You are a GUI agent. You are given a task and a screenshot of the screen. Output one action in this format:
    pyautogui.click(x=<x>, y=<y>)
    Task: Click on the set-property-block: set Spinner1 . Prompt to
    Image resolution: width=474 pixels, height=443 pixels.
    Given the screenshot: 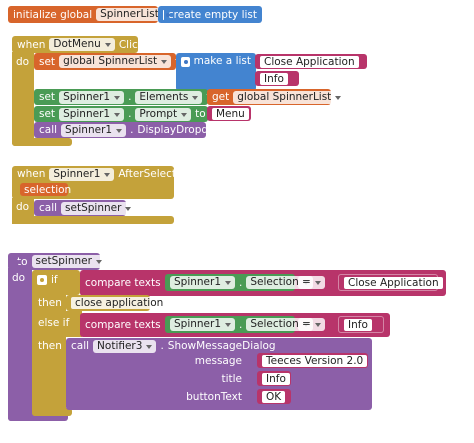 What is the action you would take?
    pyautogui.click(x=121, y=114)
    